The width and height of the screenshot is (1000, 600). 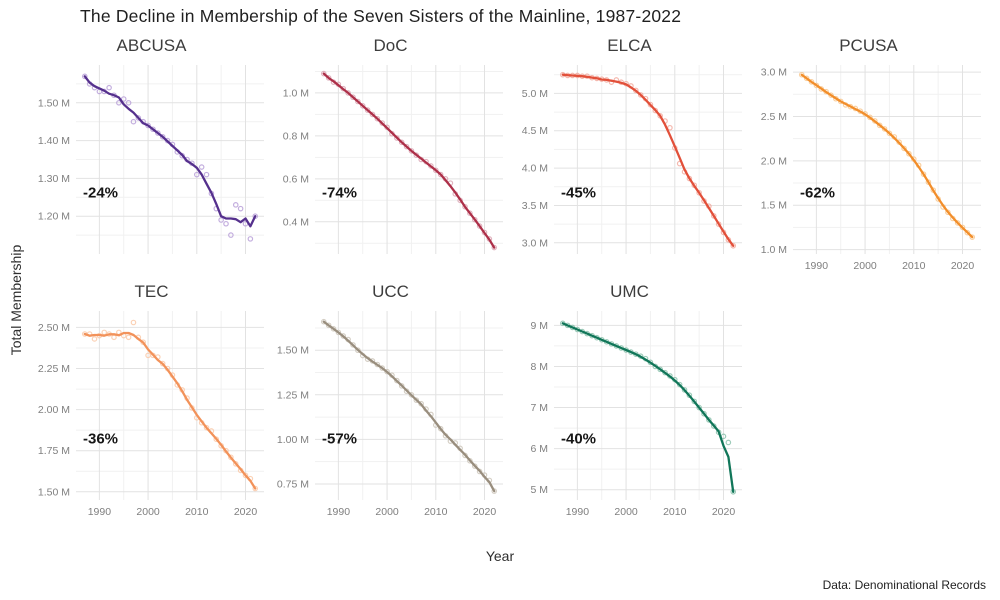 I want to click on y-tick-labels: 1.20 M 1.30 M 1.40 M 1.50 M, so click(x=54, y=159).